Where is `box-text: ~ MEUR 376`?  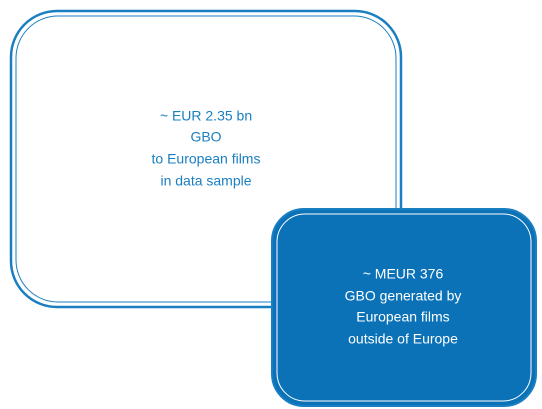
box-text: ~ MEUR 376 is located at coordinates (403, 274).